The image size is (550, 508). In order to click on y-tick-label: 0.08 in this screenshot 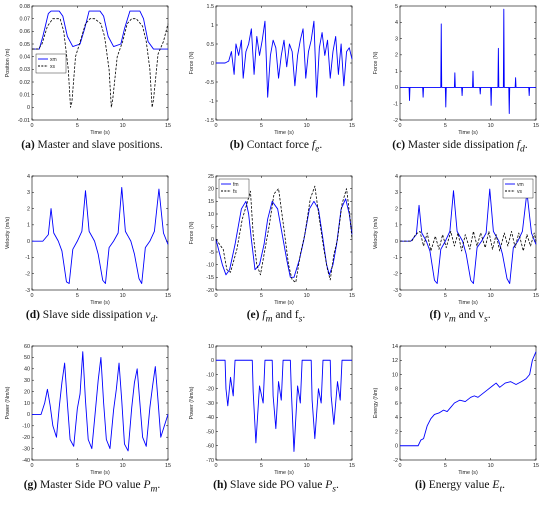, I will do `click(25, 7)`.